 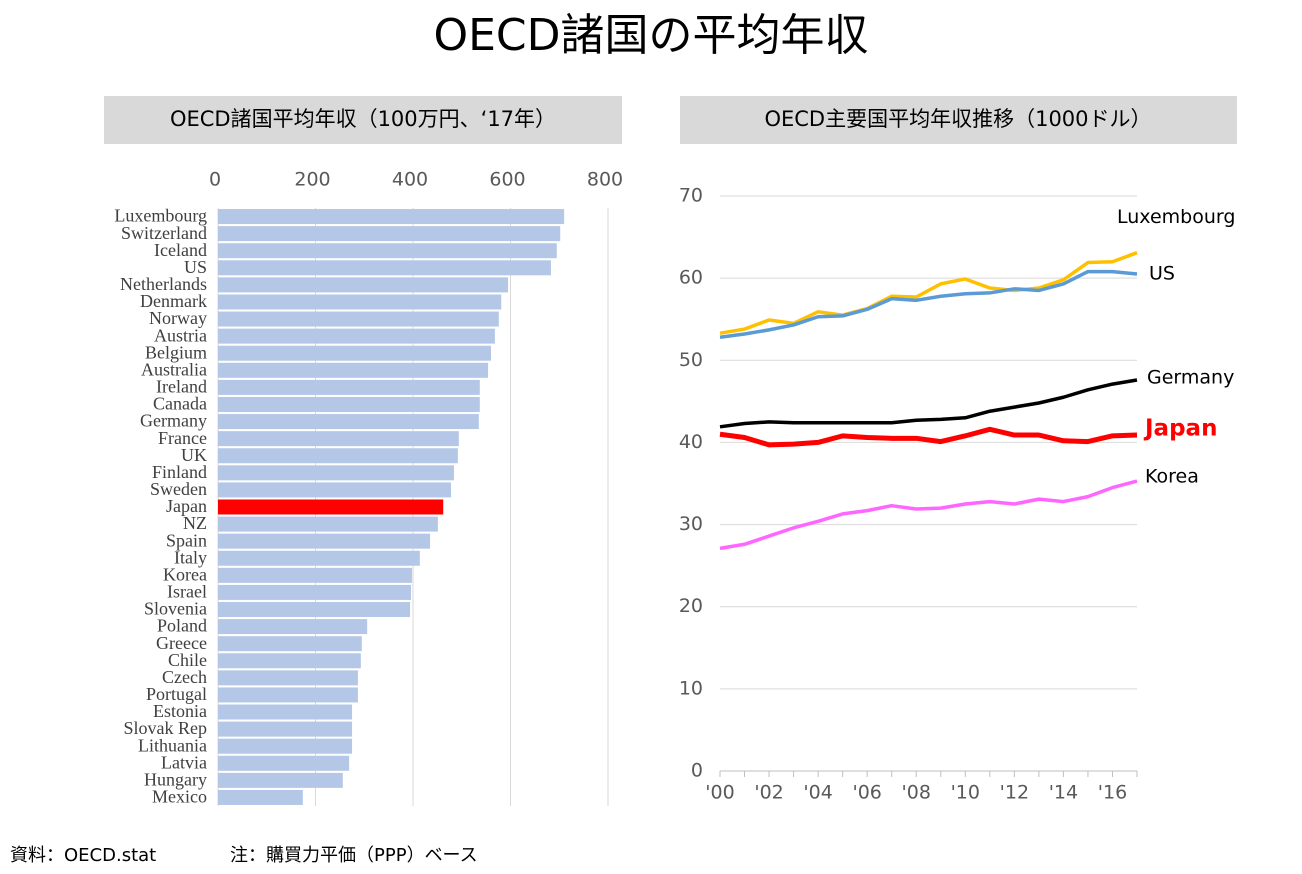 I want to click on y-tick-label: Sweden, so click(x=178, y=489).